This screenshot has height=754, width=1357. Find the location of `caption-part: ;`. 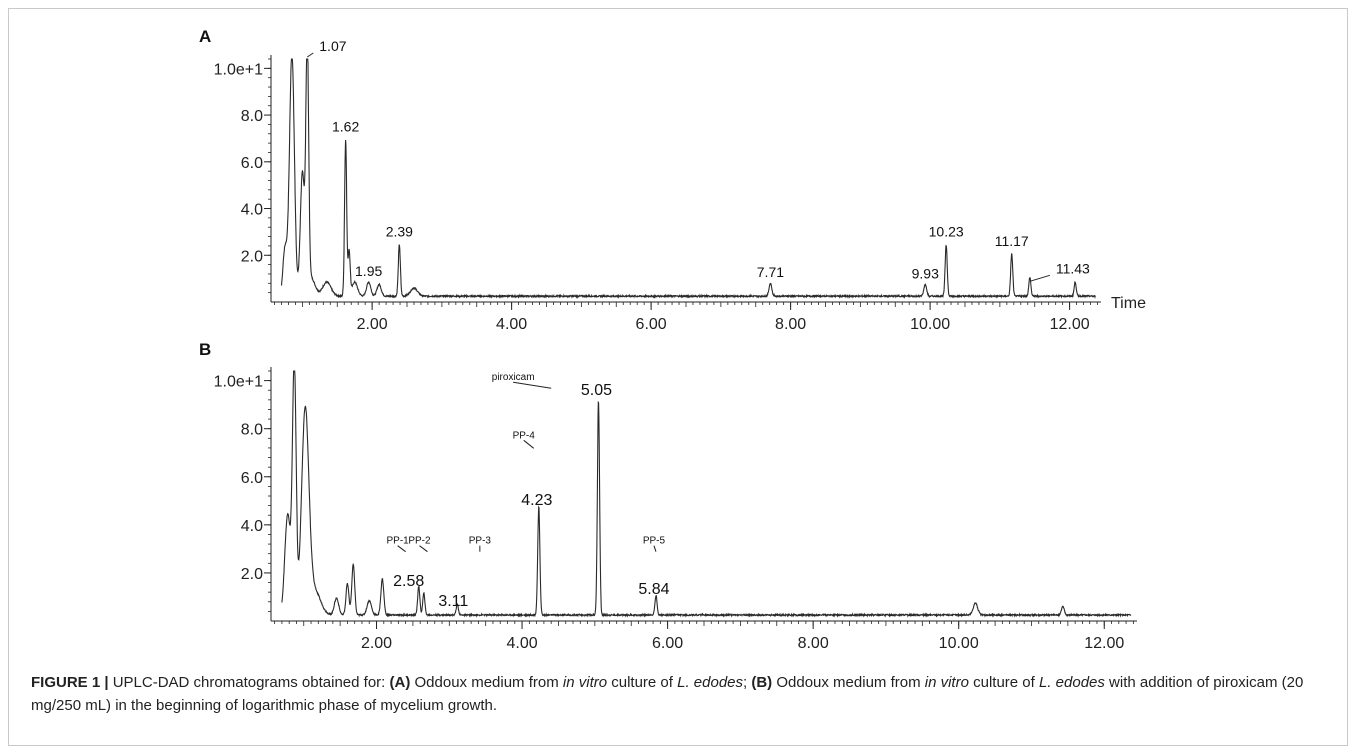

caption-part: ; is located at coordinates (747, 682).